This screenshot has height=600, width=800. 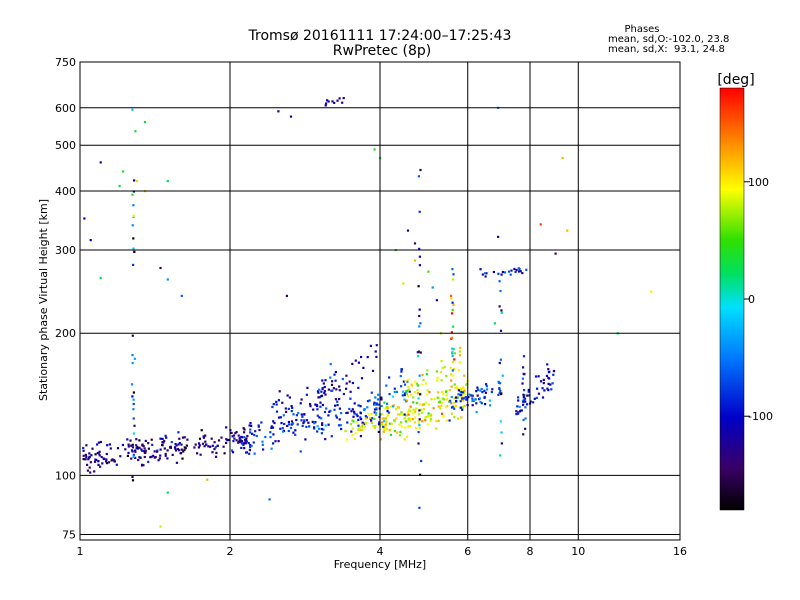 I want to click on colorbar-tick-label: 100, so click(x=758, y=182).